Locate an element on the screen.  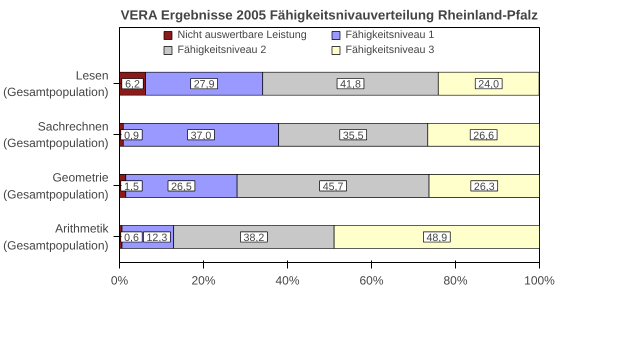
data-label: 37,0 is located at coordinates (201, 136).